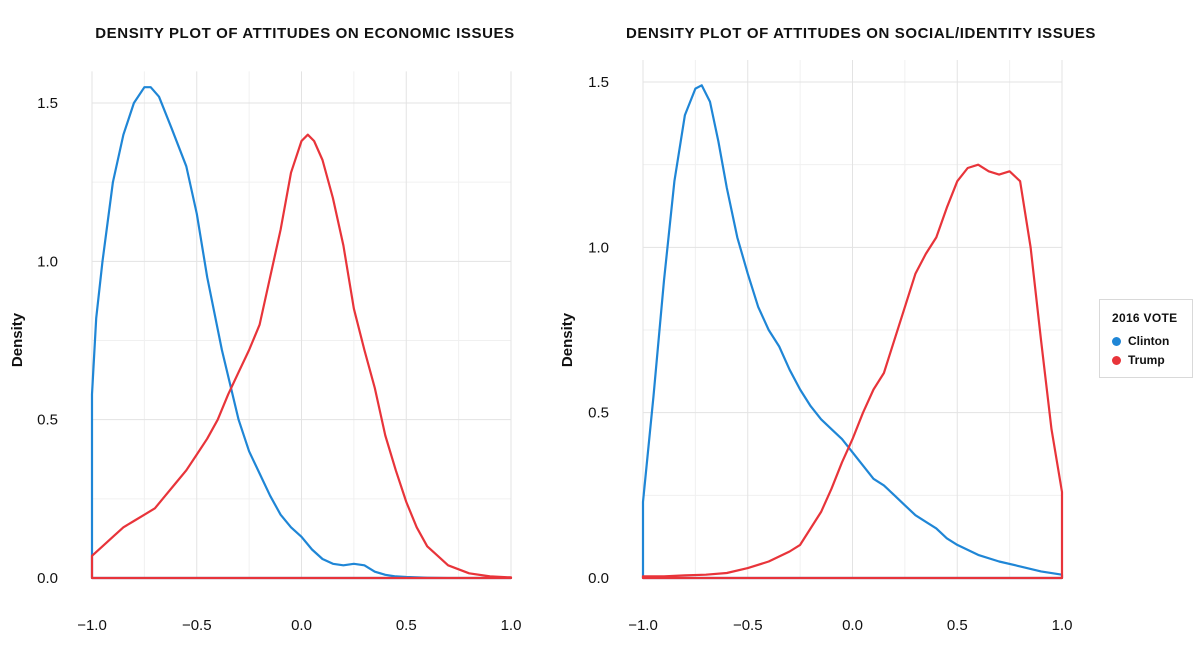  I want to click on legend-title: 2016 VOTE, so click(1145, 318).